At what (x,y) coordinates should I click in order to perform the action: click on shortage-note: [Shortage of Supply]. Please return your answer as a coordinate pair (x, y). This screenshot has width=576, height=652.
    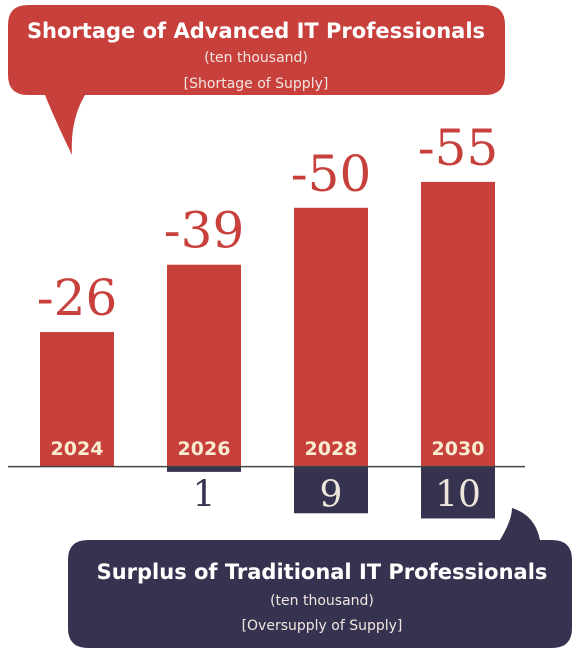
    Looking at the image, I should click on (256, 84).